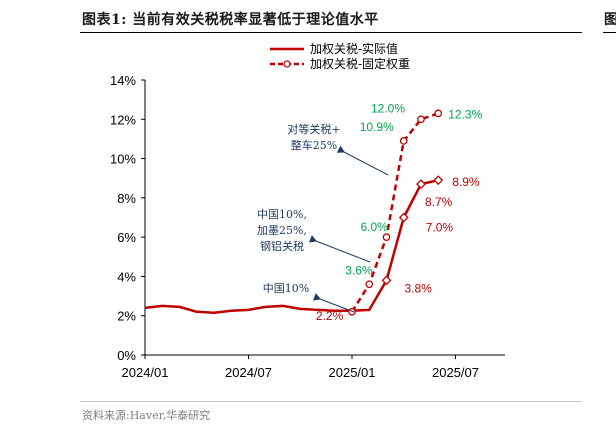  What do you see at coordinates (419, 288) in the screenshot?
I see `actual-point-label: 3.8%` at bounding box center [419, 288].